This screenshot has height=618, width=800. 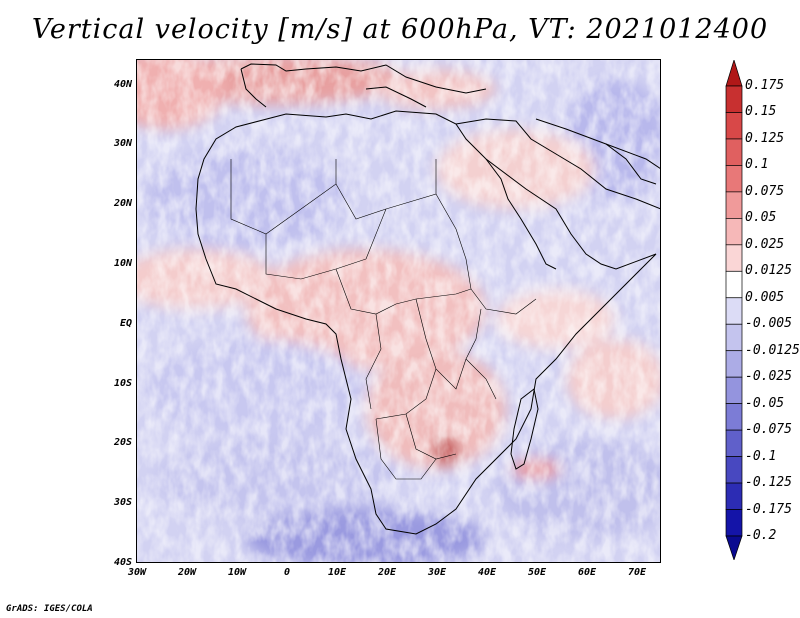 What do you see at coordinates (765, 297) in the screenshot?
I see `colorbar-label: 0.005` at bounding box center [765, 297].